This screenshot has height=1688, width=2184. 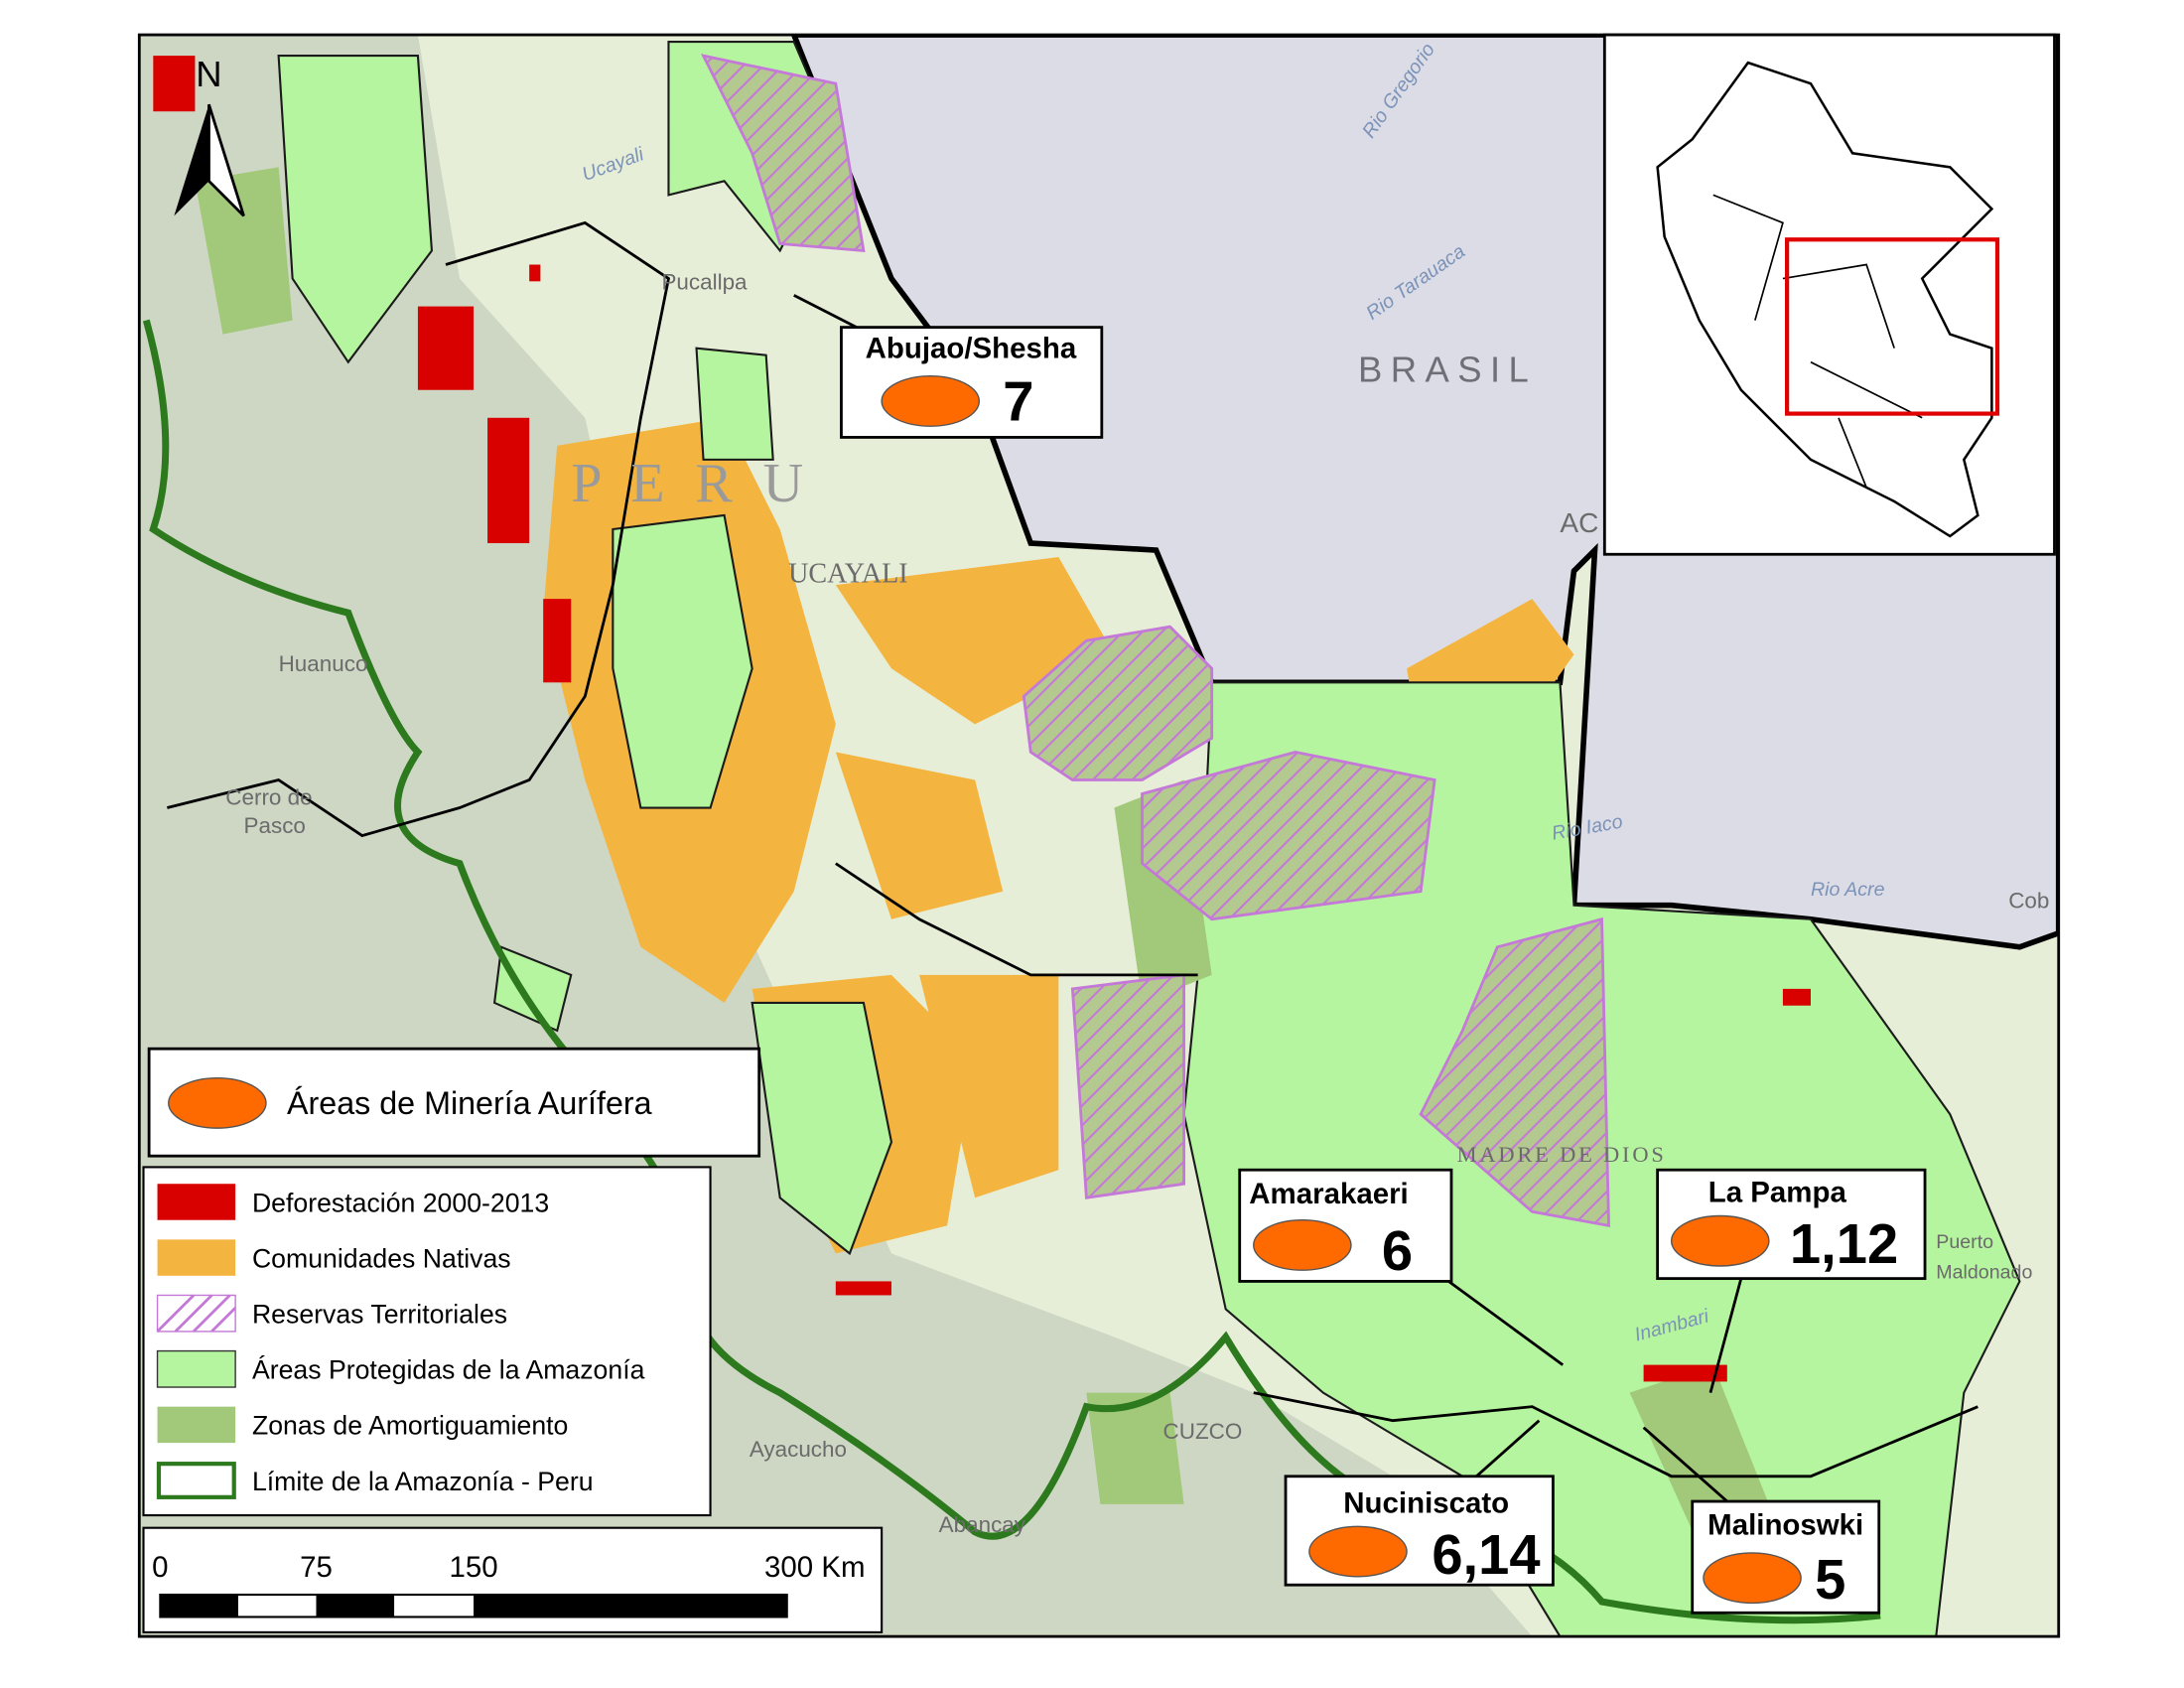 What do you see at coordinates (473, 1567) in the screenshot?
I see `scale-label: 150` at bounding box center [473, 1567].